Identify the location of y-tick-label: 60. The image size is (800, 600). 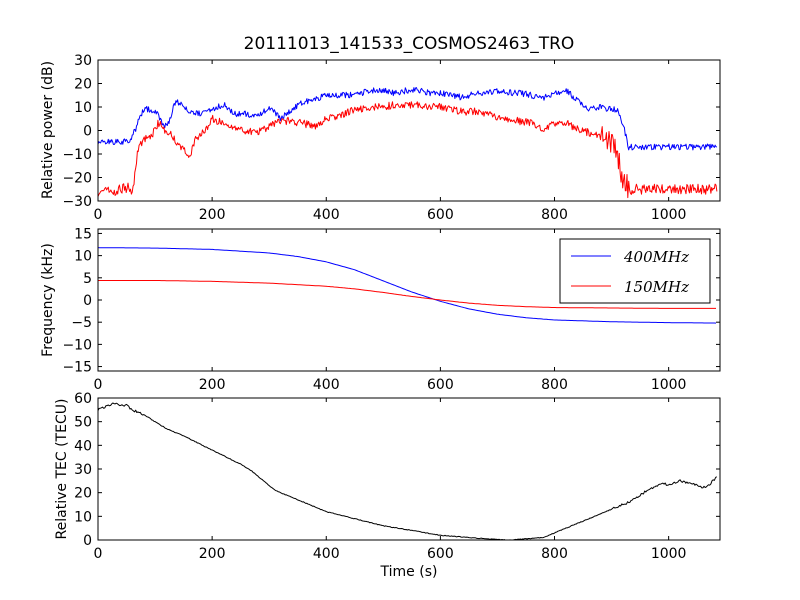
(83, 399).